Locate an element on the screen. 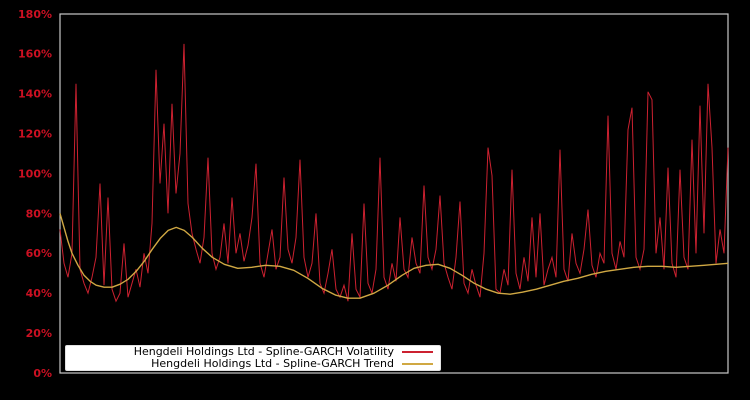  y-tick-label: 100% is located at coordinates (35, 173).